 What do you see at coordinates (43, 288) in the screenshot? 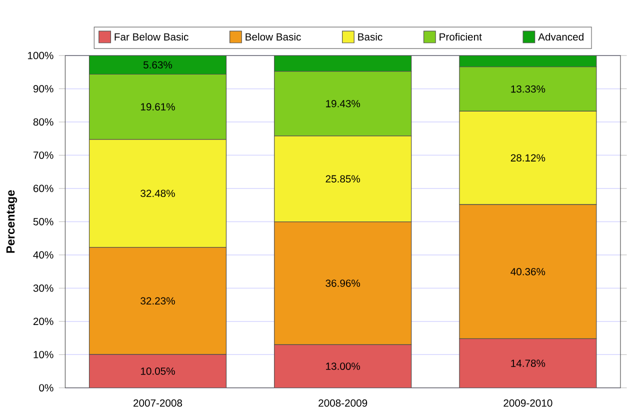
I see `y-tick-label: 30%` at bounding box center [43, 288].